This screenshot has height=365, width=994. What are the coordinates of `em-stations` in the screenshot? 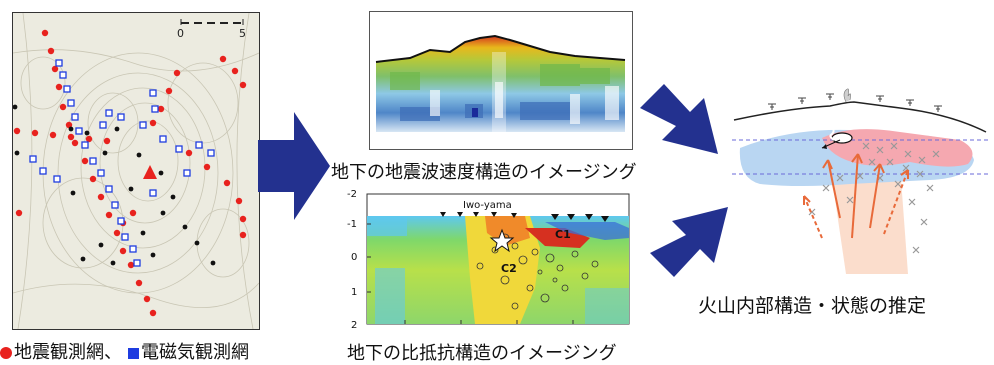 It's located at (122, 163).